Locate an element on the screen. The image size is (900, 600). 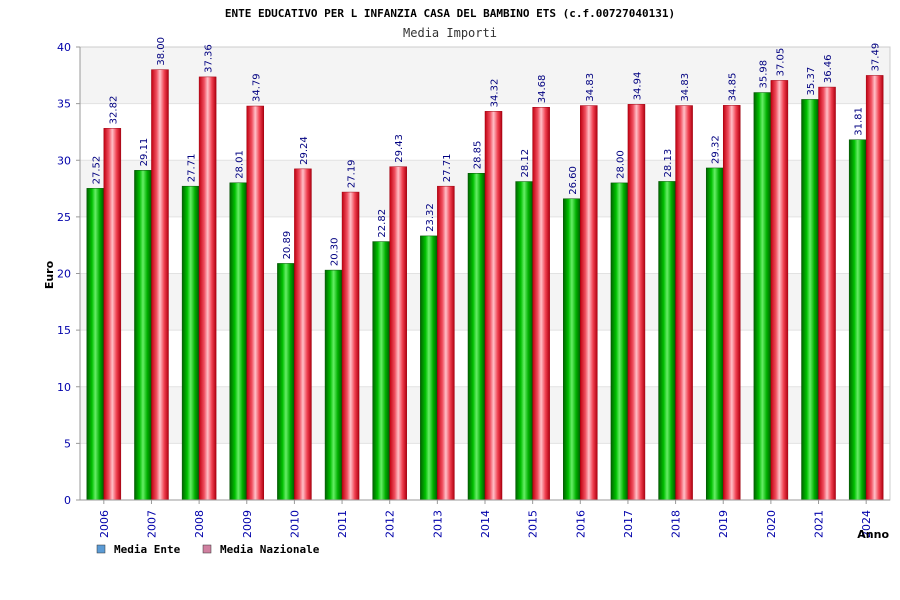
data-label: 34.79 is located at coordinates (256, 87).